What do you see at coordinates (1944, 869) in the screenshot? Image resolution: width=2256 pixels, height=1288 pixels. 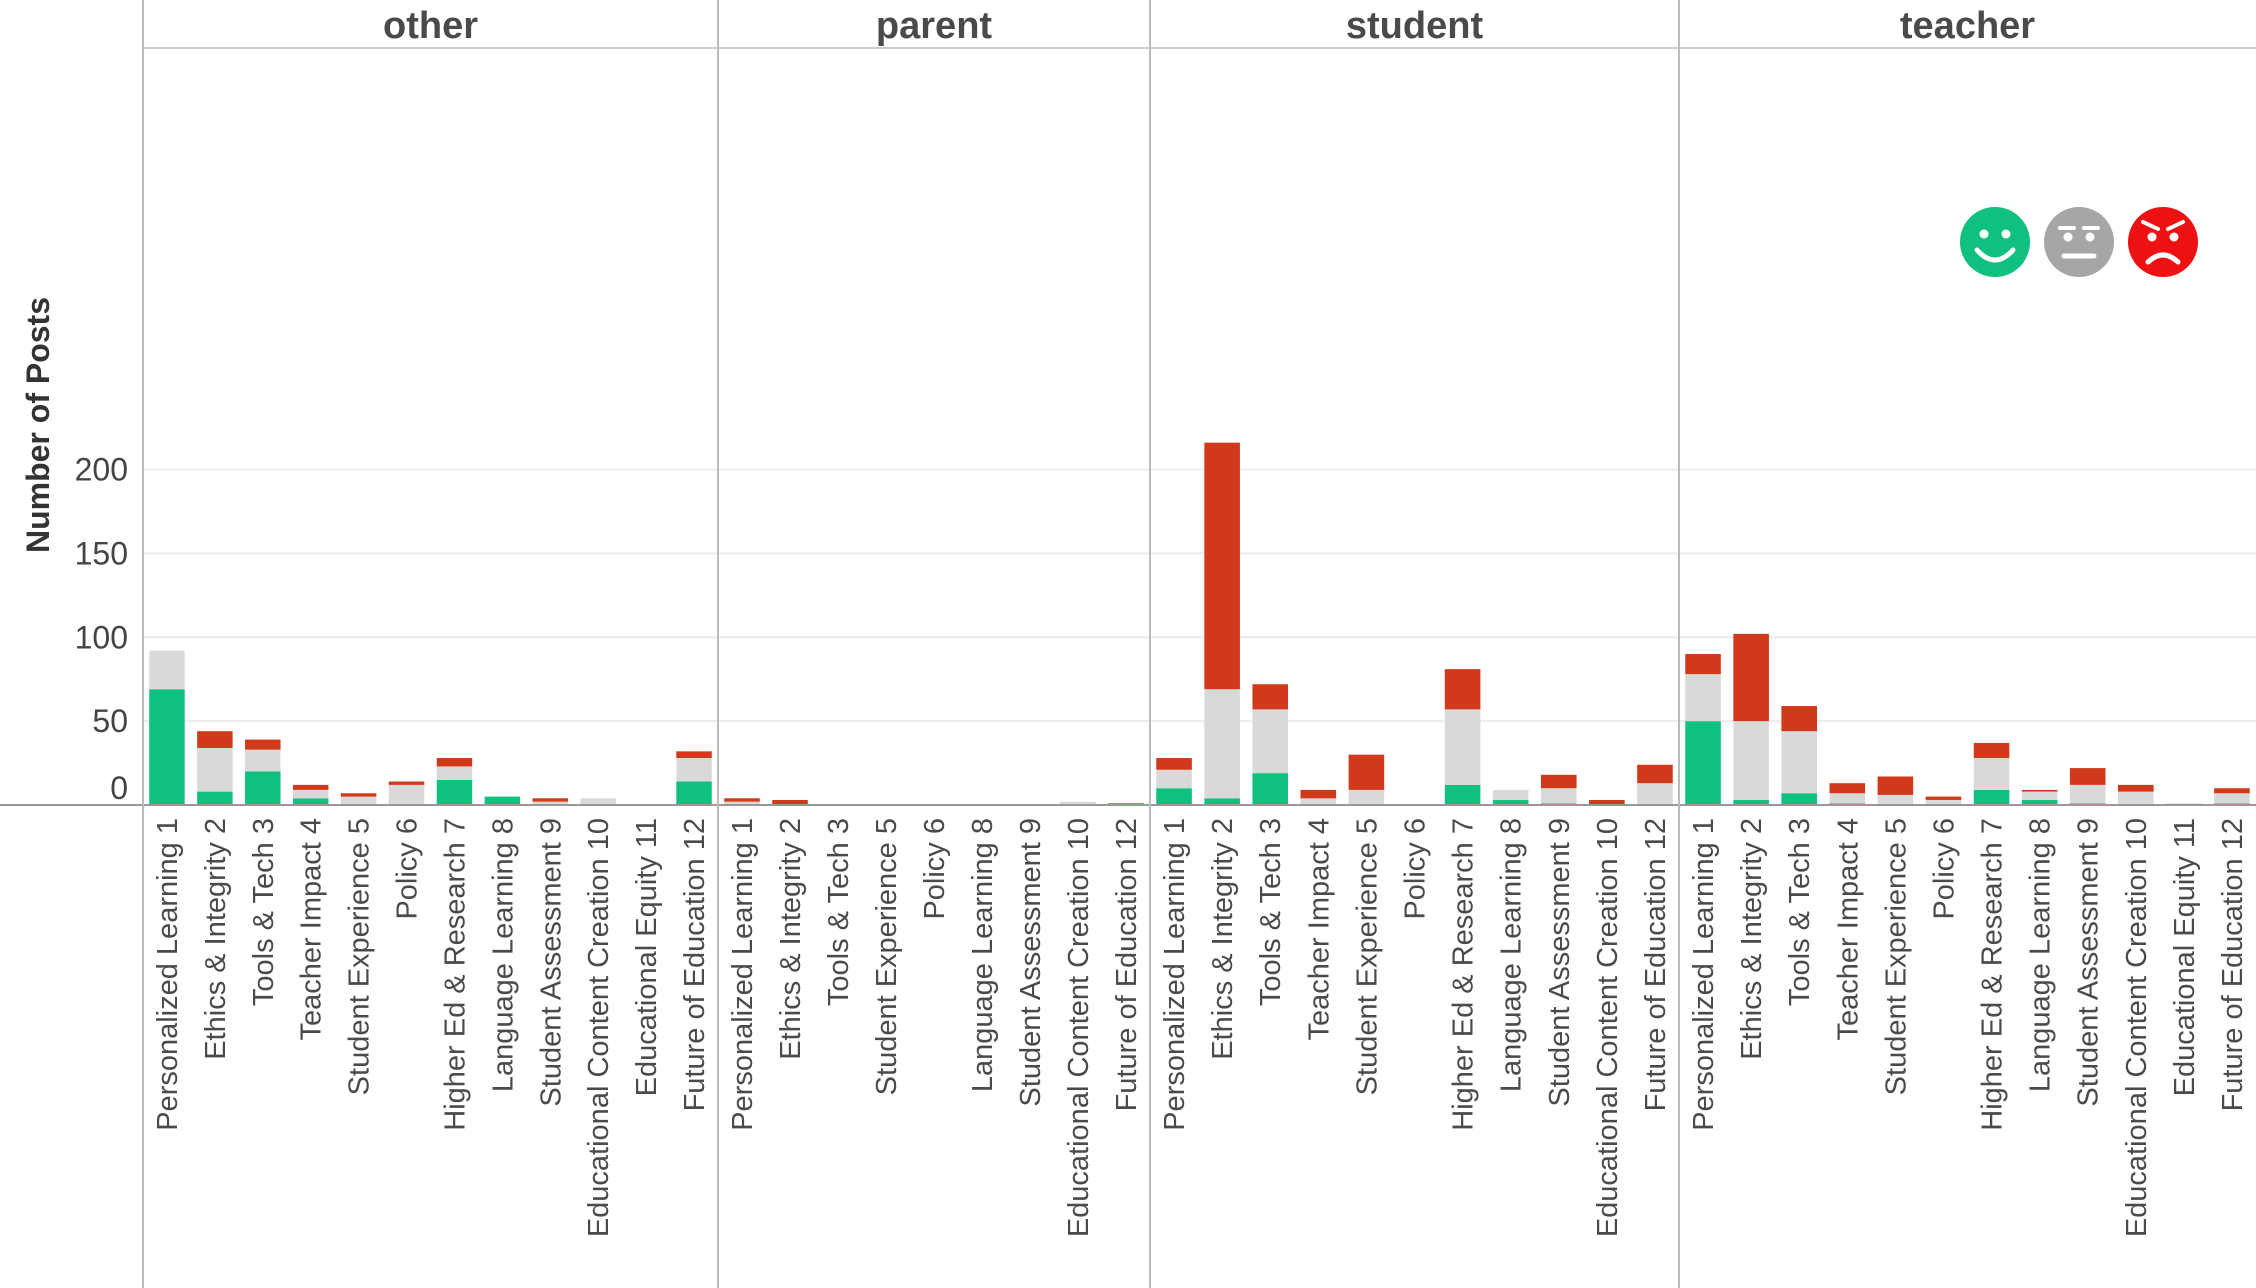 I see `x-tick-label: Policy 6` at bounding box center [1944, 869].